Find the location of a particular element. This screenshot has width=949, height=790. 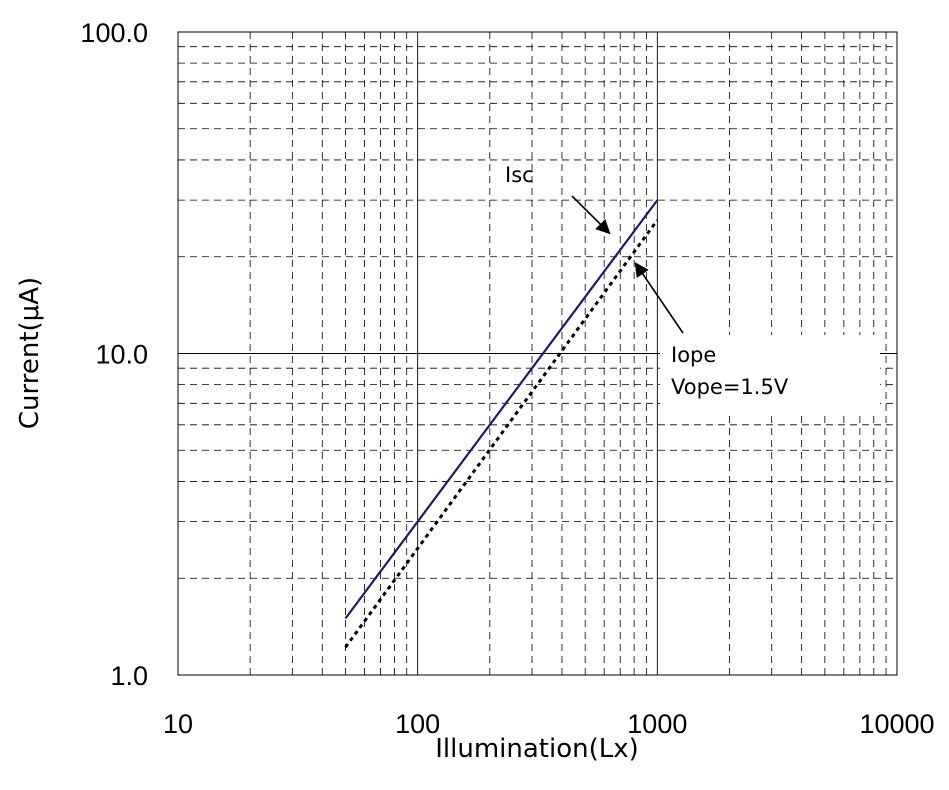

x-axis-label: Illumination(Lx) is located at coordinates (537, 749).